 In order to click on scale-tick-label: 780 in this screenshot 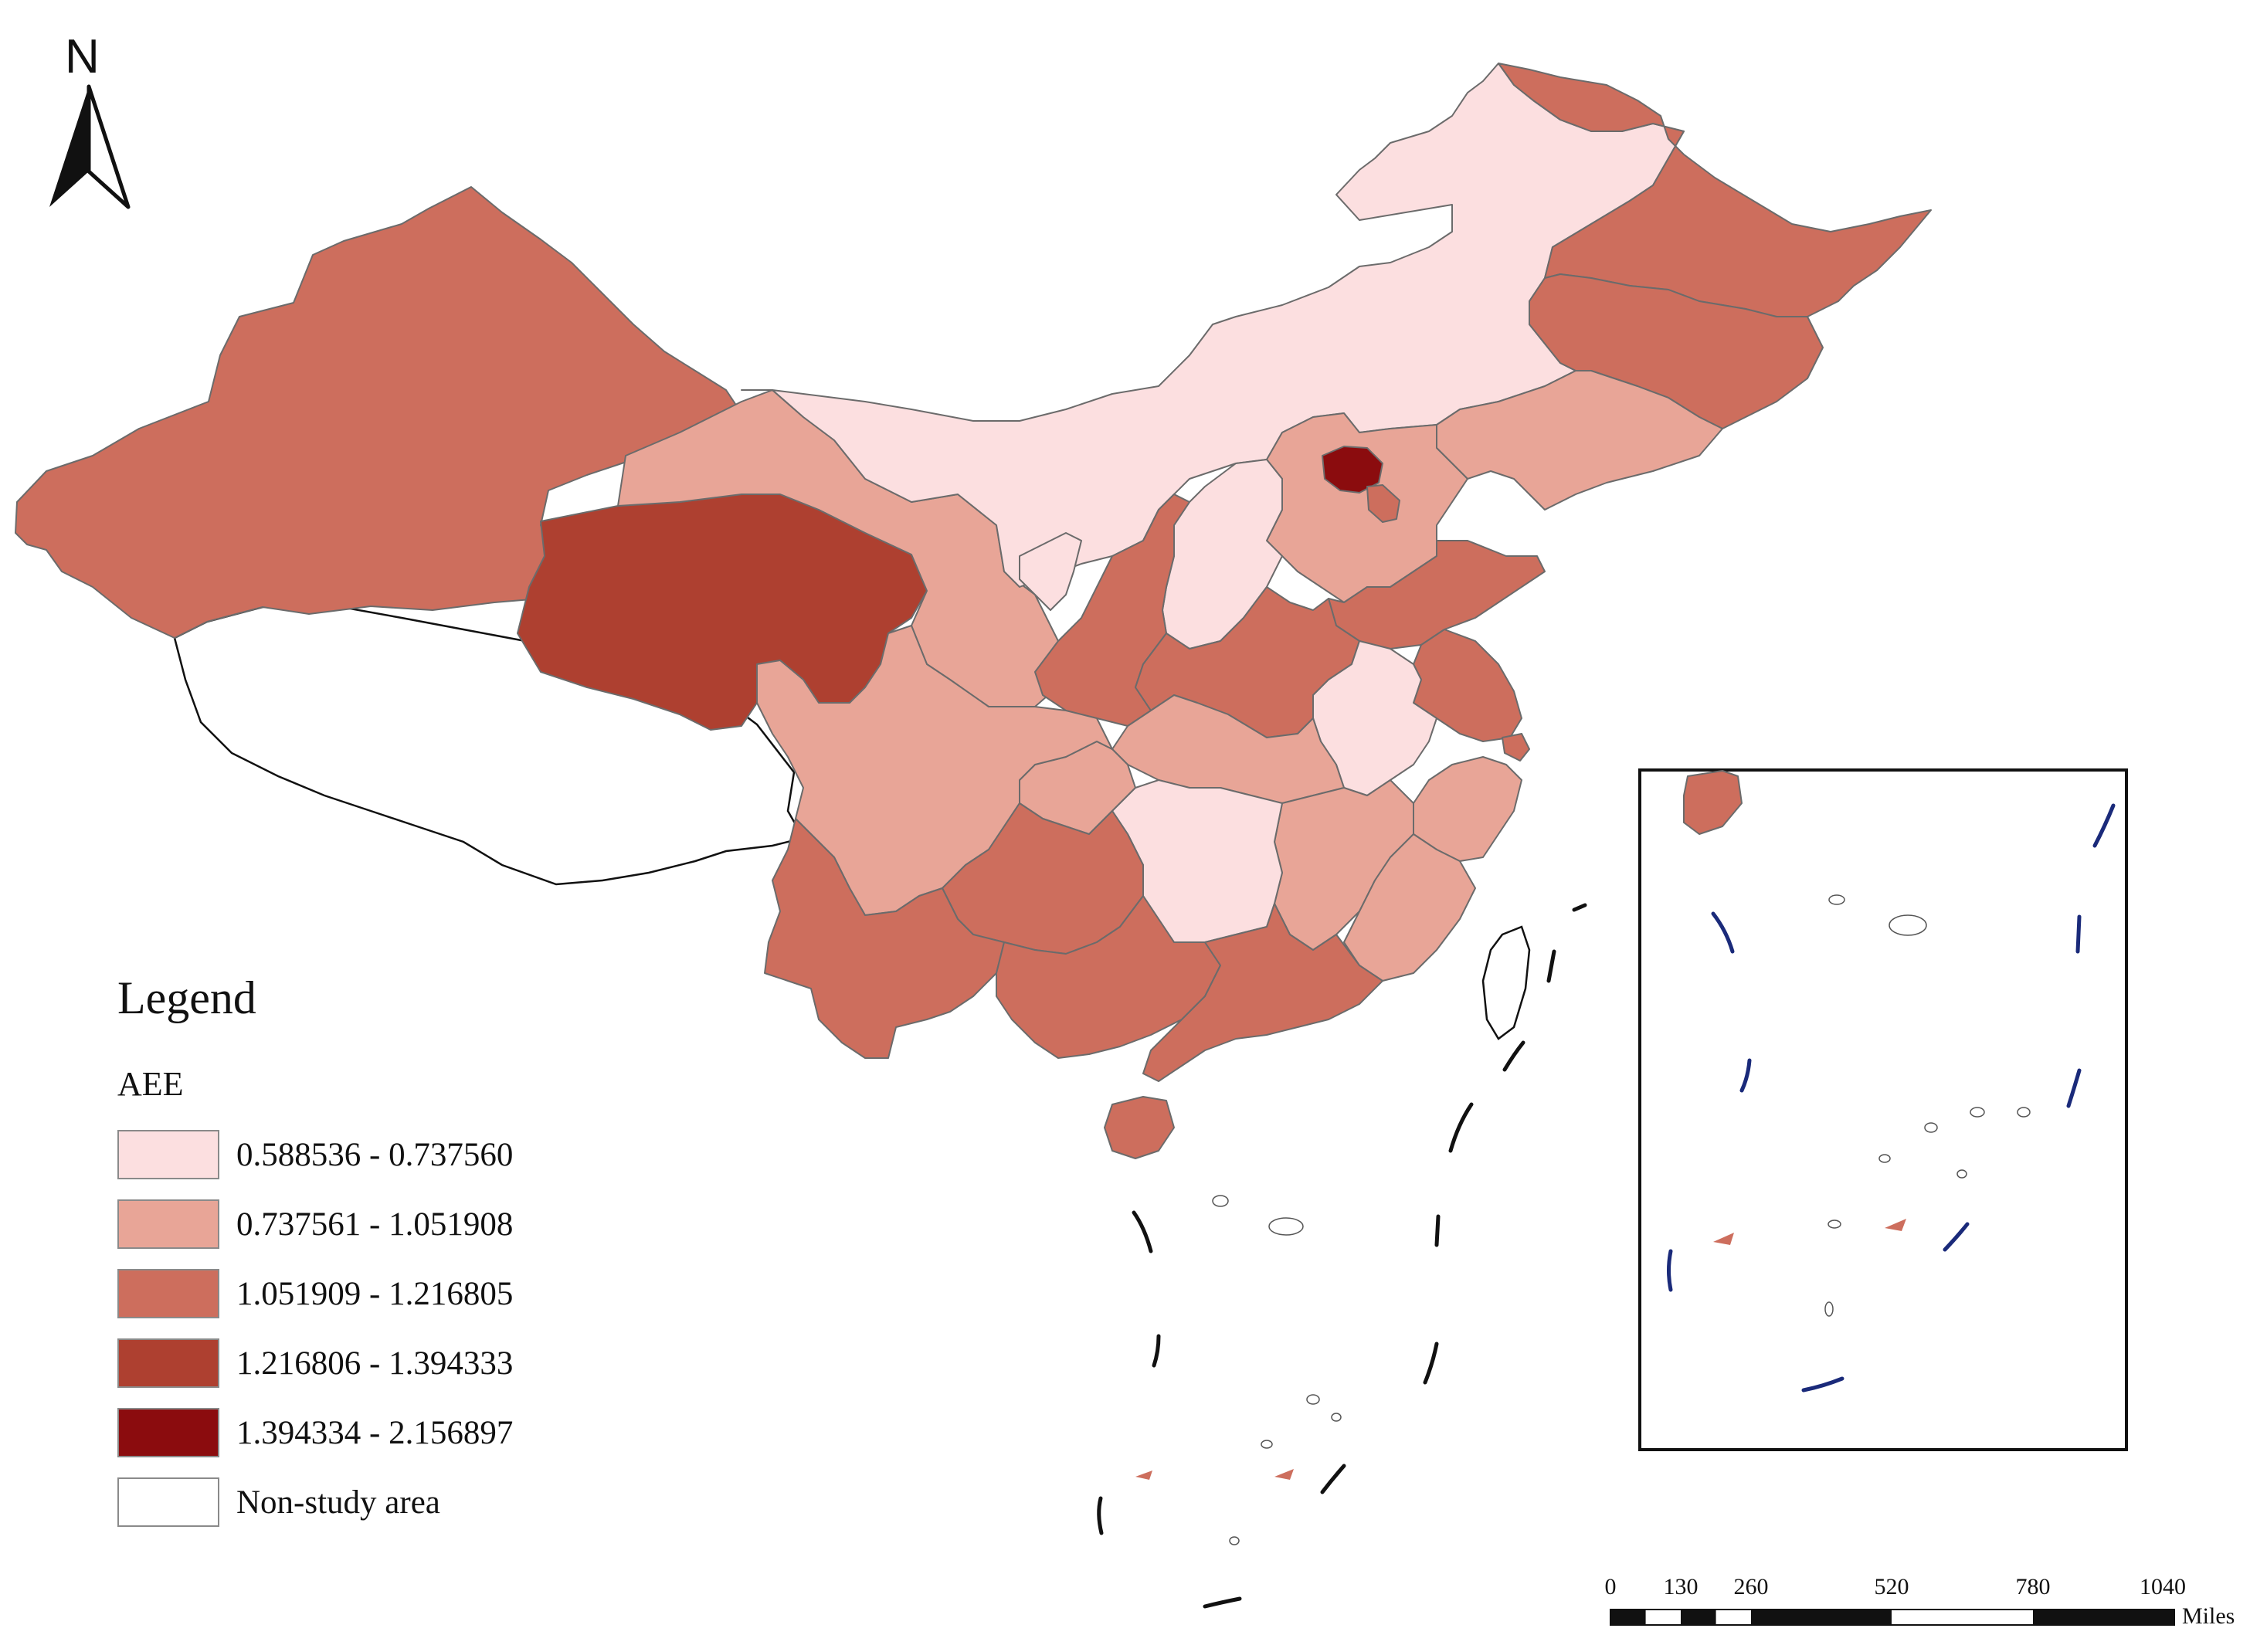, I will do `click(2033, 1586)`.